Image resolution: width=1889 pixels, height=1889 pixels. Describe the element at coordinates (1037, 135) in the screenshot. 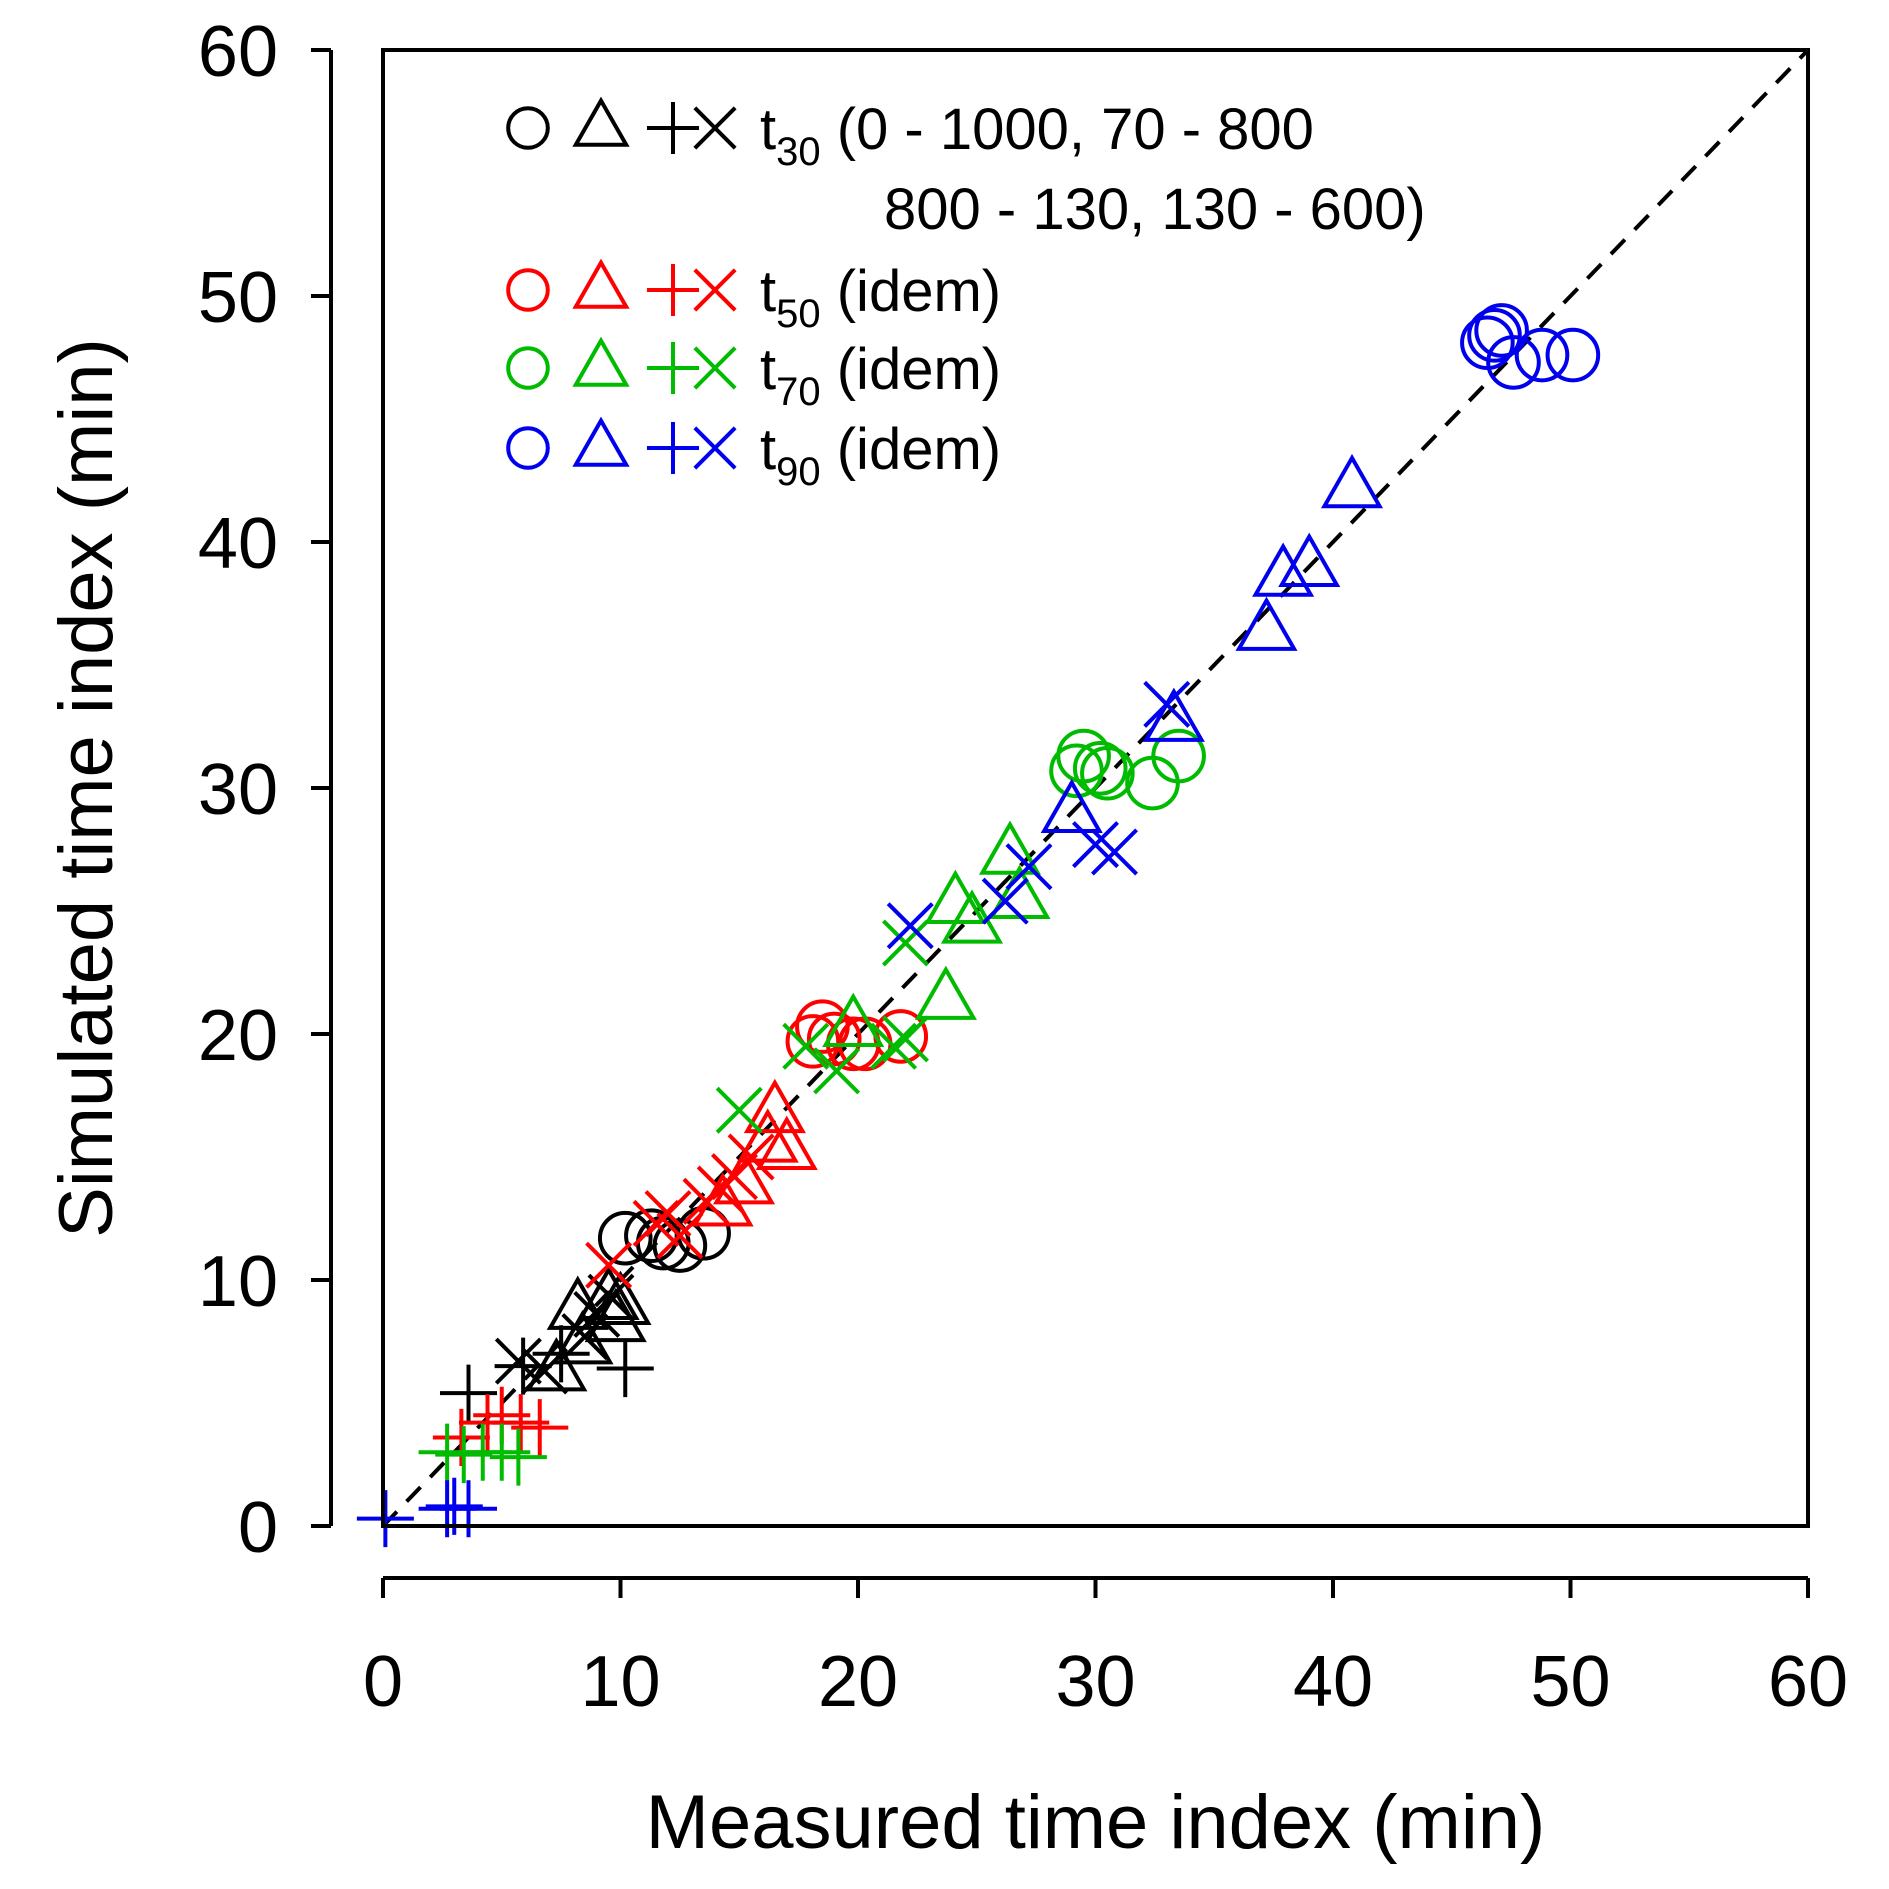

I see `legend-label: t30 (0 - 1000, 70 - 800` at that location.